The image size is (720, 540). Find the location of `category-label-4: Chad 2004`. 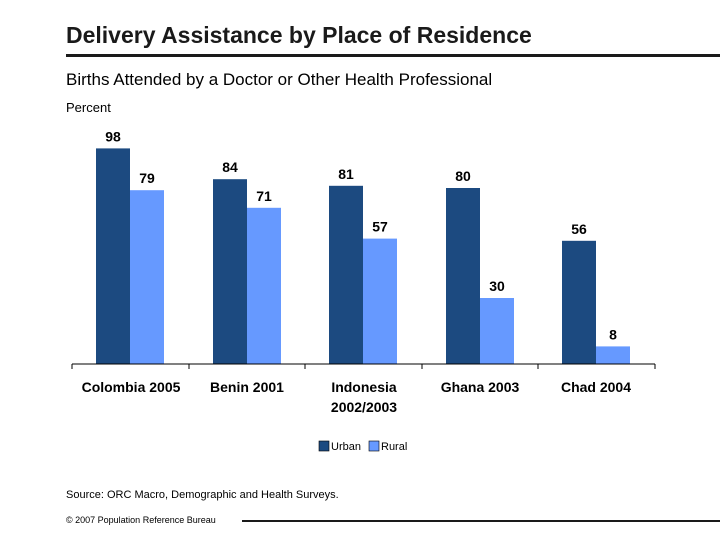

category-label-4: Chad 2004 is located at coordinates (596, 387).